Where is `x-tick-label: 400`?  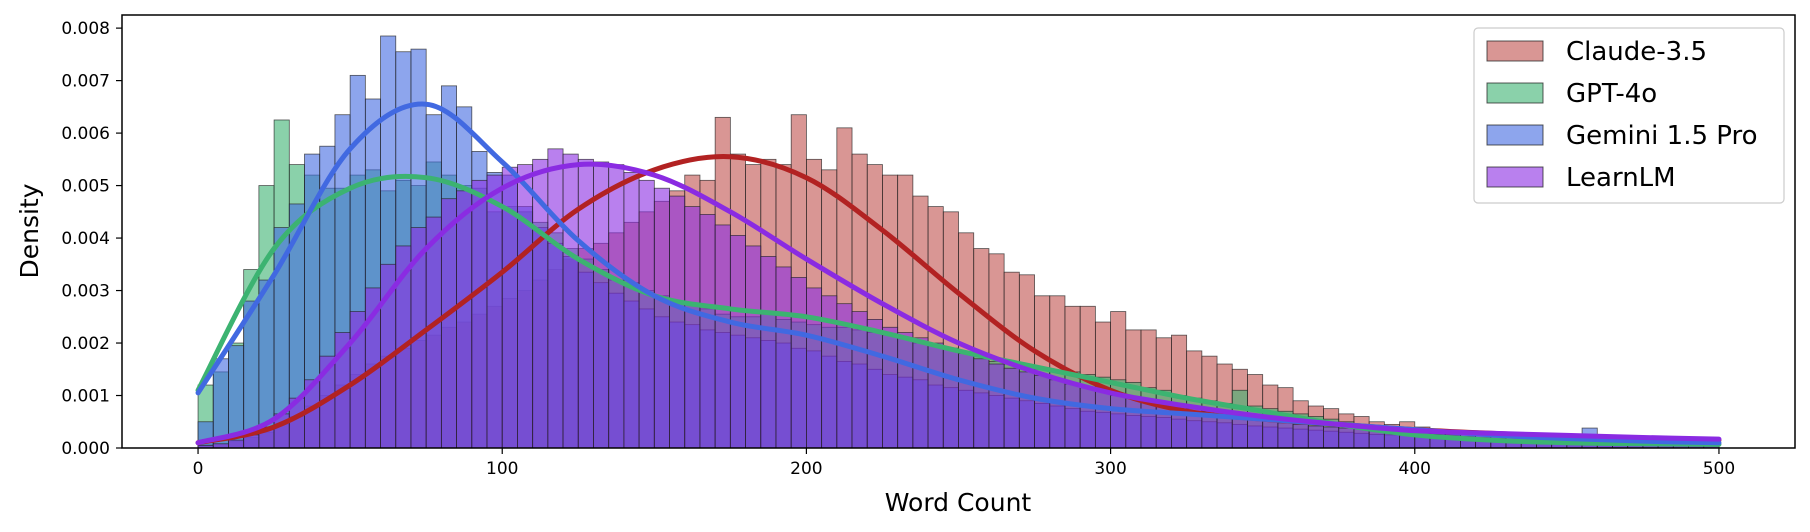 x-tick-label: 400 is located at coordinates (1415, 469).